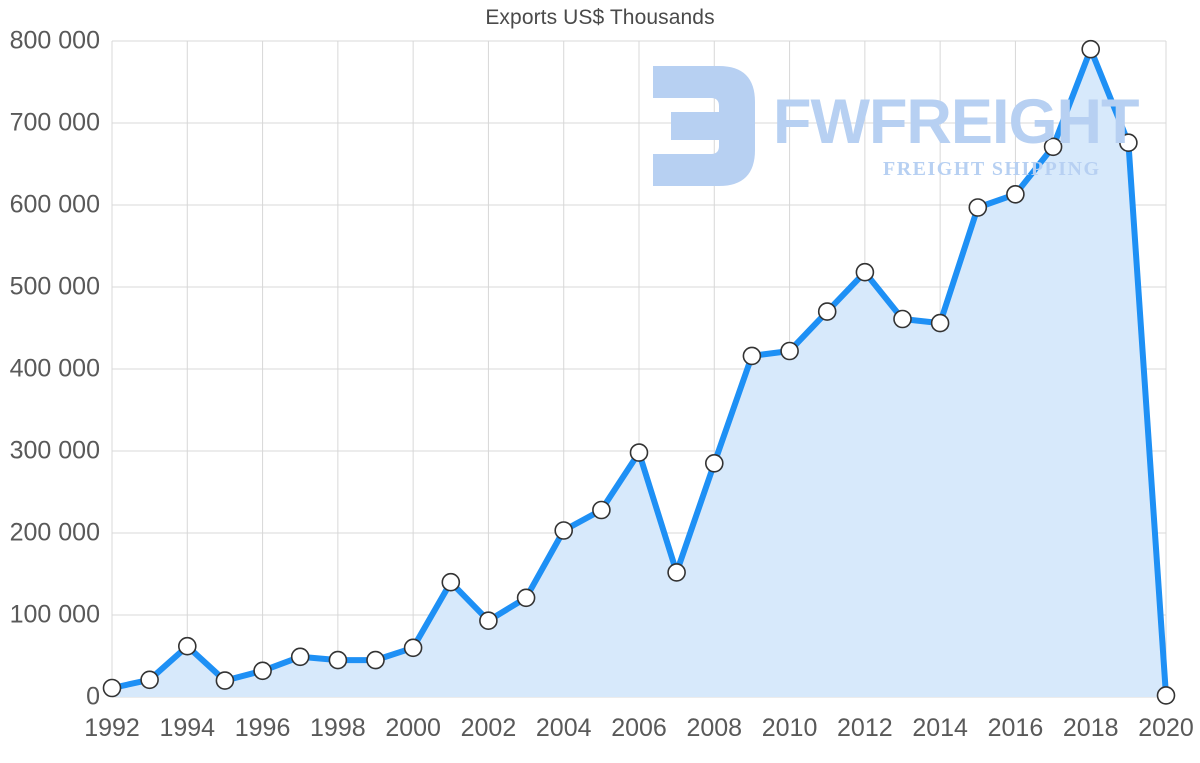 This screenshot has height=763, width=1200. I want to click on chart-title: Exports US$ Thousands, so click(600, 17).